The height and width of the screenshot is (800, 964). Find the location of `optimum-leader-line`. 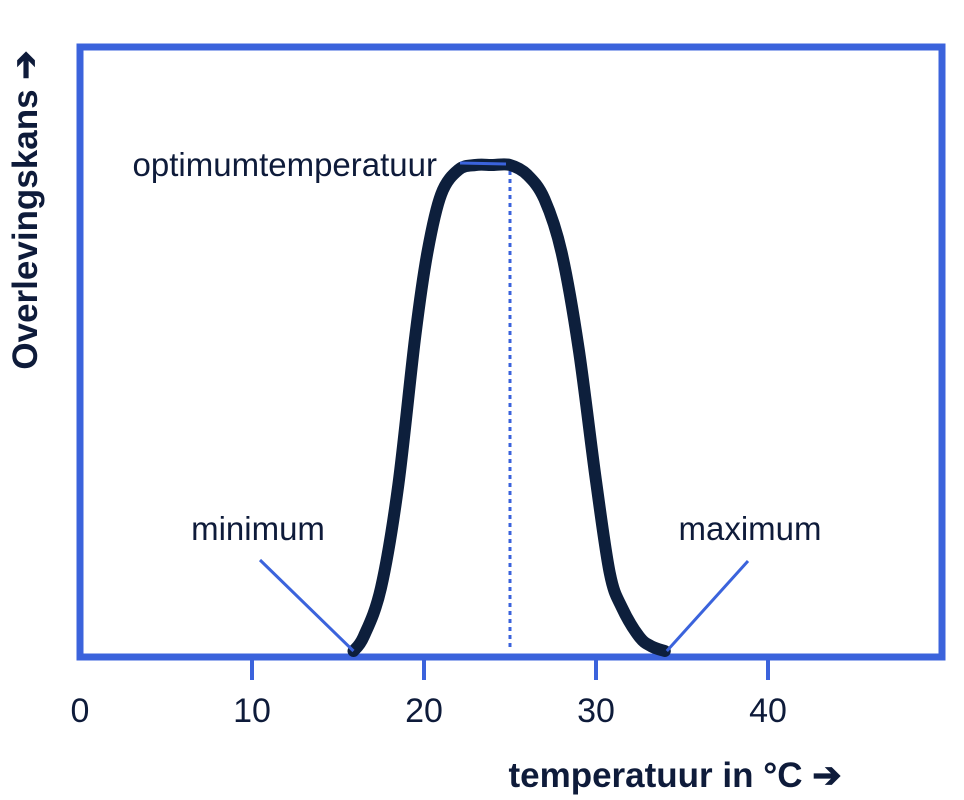

optimum-leader-line is located at coordinates (483, 163).